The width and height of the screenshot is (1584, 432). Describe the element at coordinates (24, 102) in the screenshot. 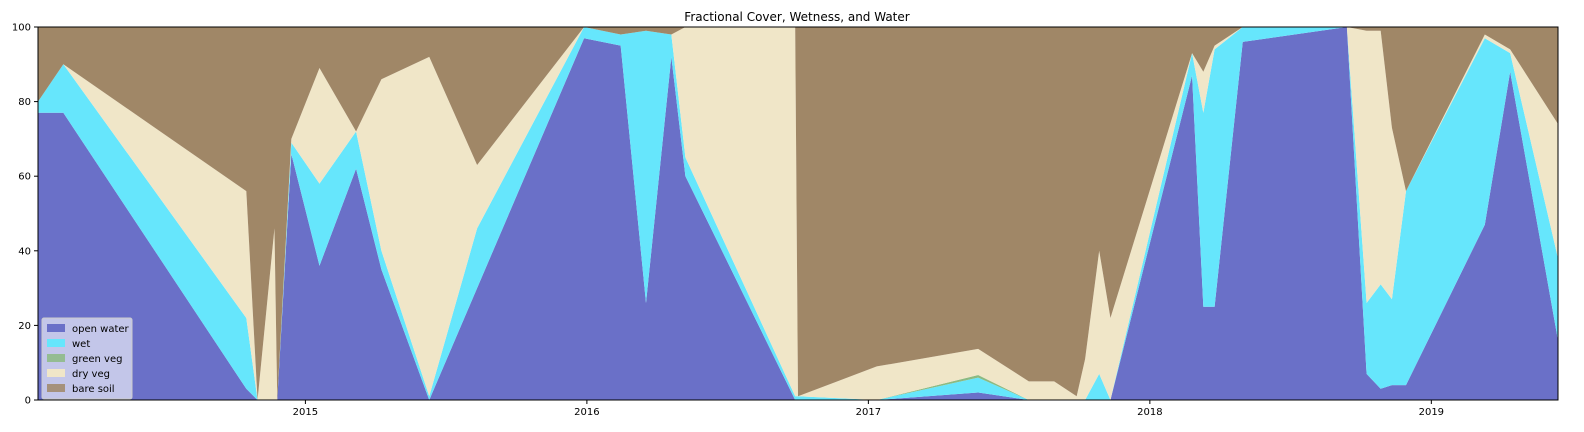

I see `y-tick-label: 80` at that location.